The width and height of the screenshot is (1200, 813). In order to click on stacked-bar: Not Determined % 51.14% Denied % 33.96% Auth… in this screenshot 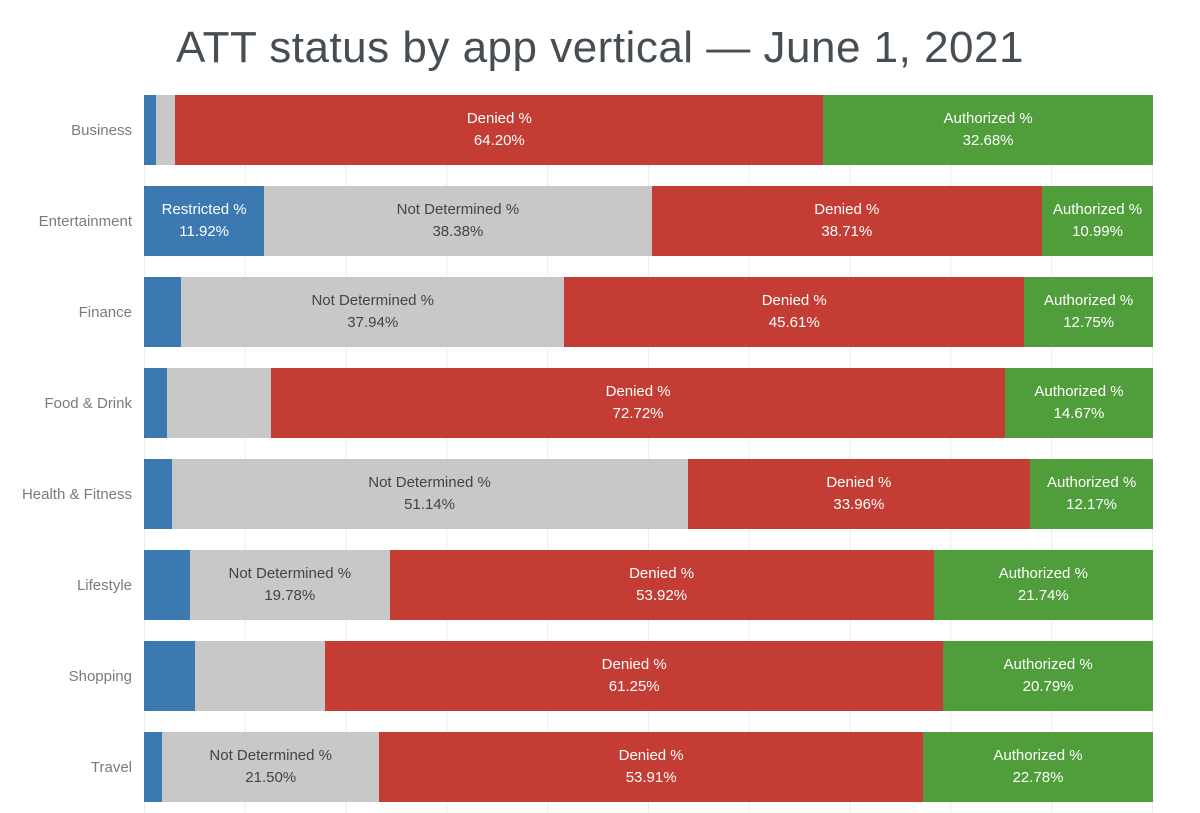, I will do `click(648, 494)`.